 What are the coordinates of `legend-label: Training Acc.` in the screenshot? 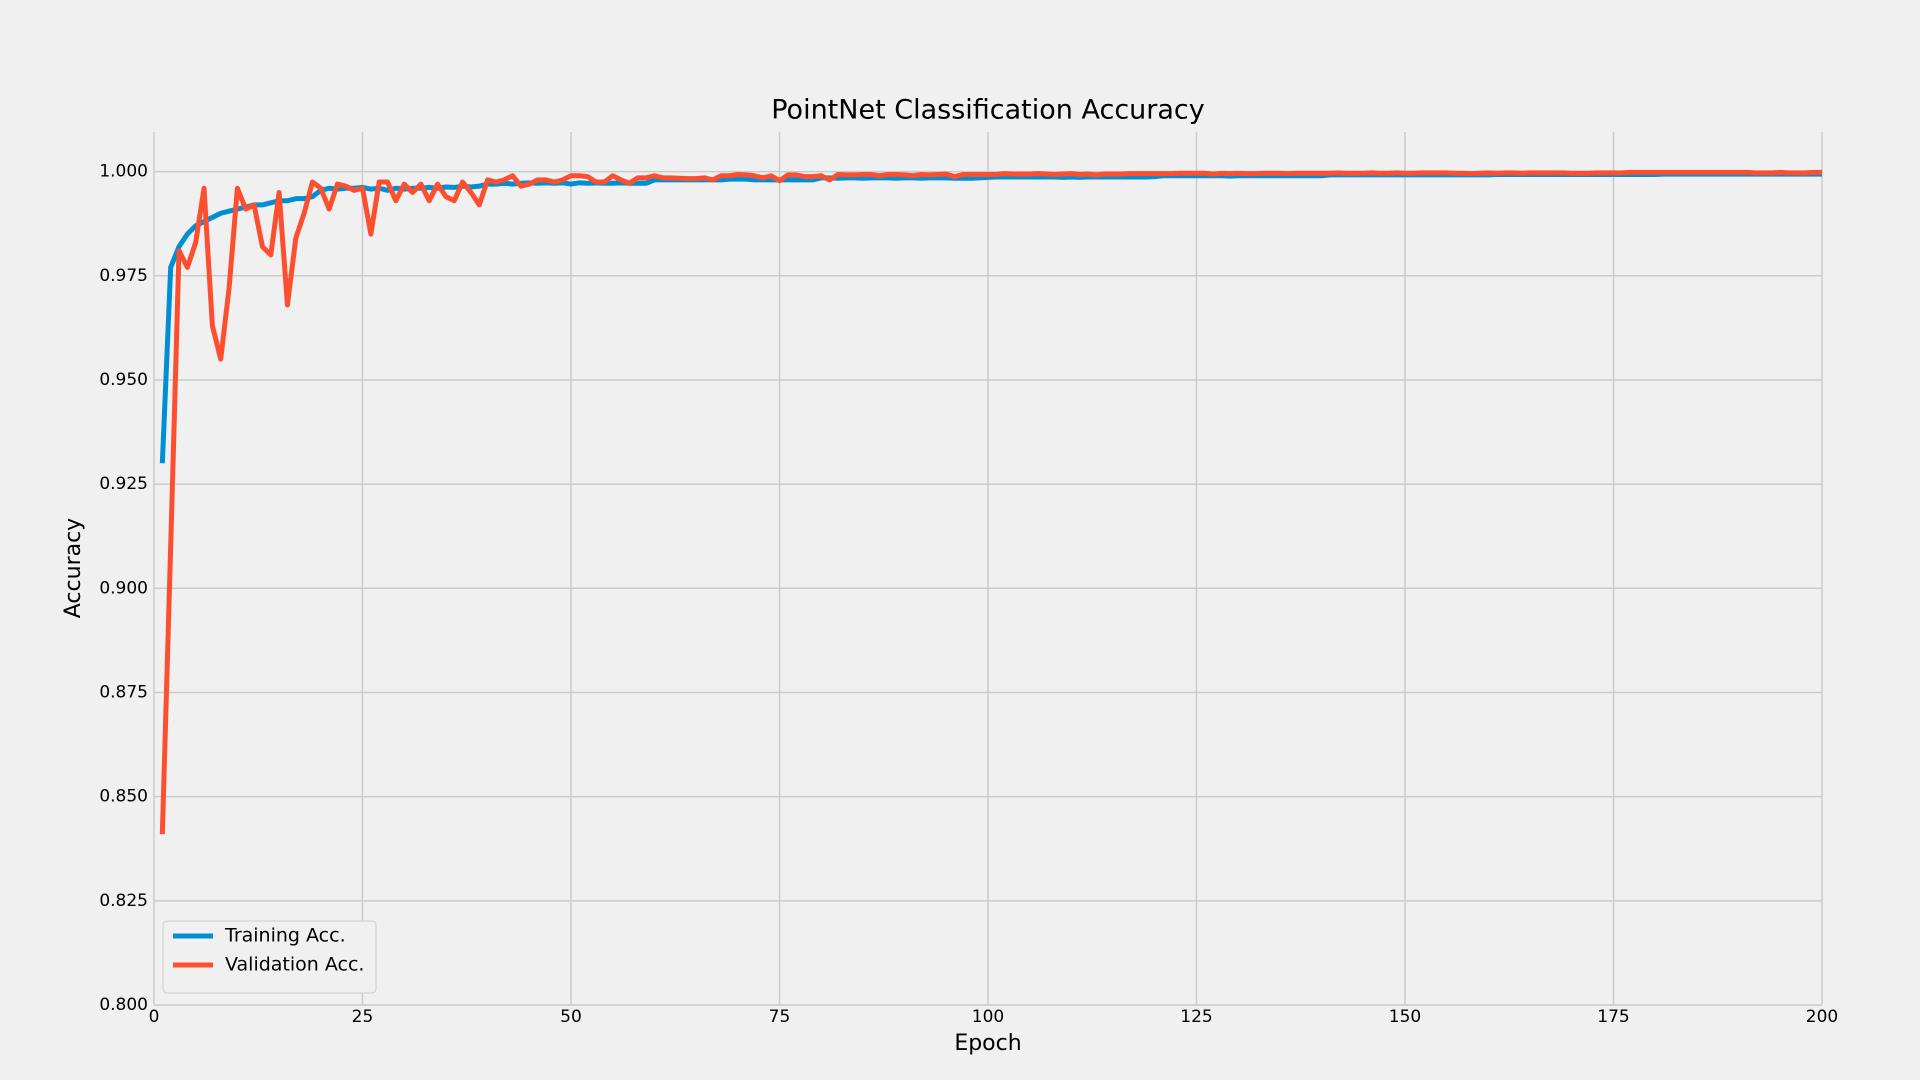 It's located at (285, 936).